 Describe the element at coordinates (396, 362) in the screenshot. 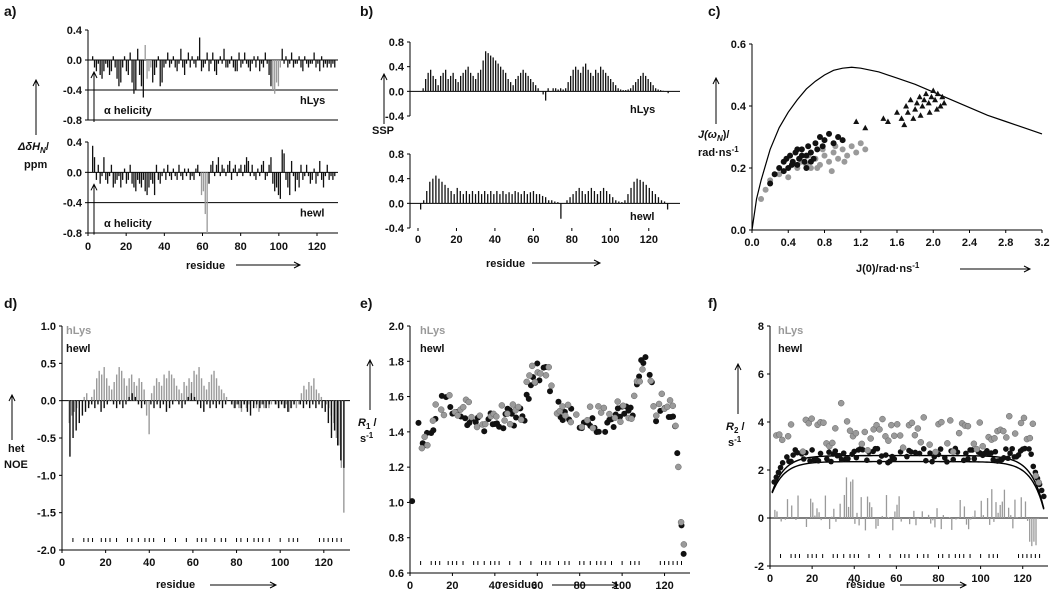

I see `e-y-tick-label: 1.8` at that location.